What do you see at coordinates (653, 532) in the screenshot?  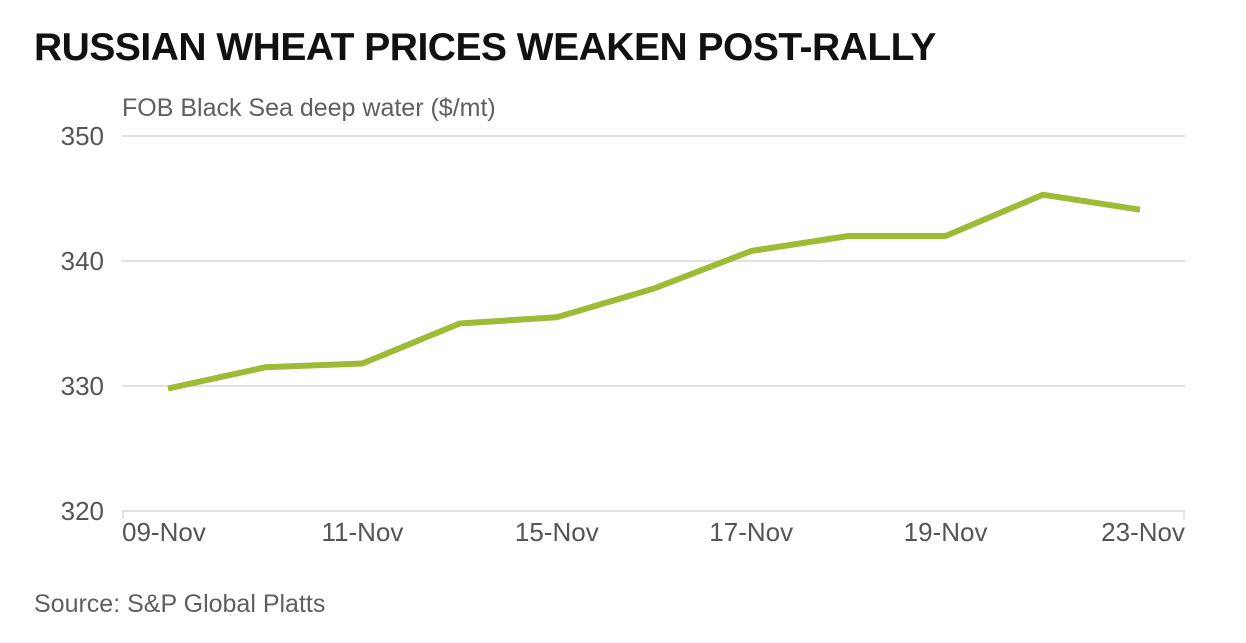 I see `x-tick-labels: 09-Nov 11-Nov 15-Nov 17-Nov 19-Nov 23-Nov` at bounding box center [653, 532].